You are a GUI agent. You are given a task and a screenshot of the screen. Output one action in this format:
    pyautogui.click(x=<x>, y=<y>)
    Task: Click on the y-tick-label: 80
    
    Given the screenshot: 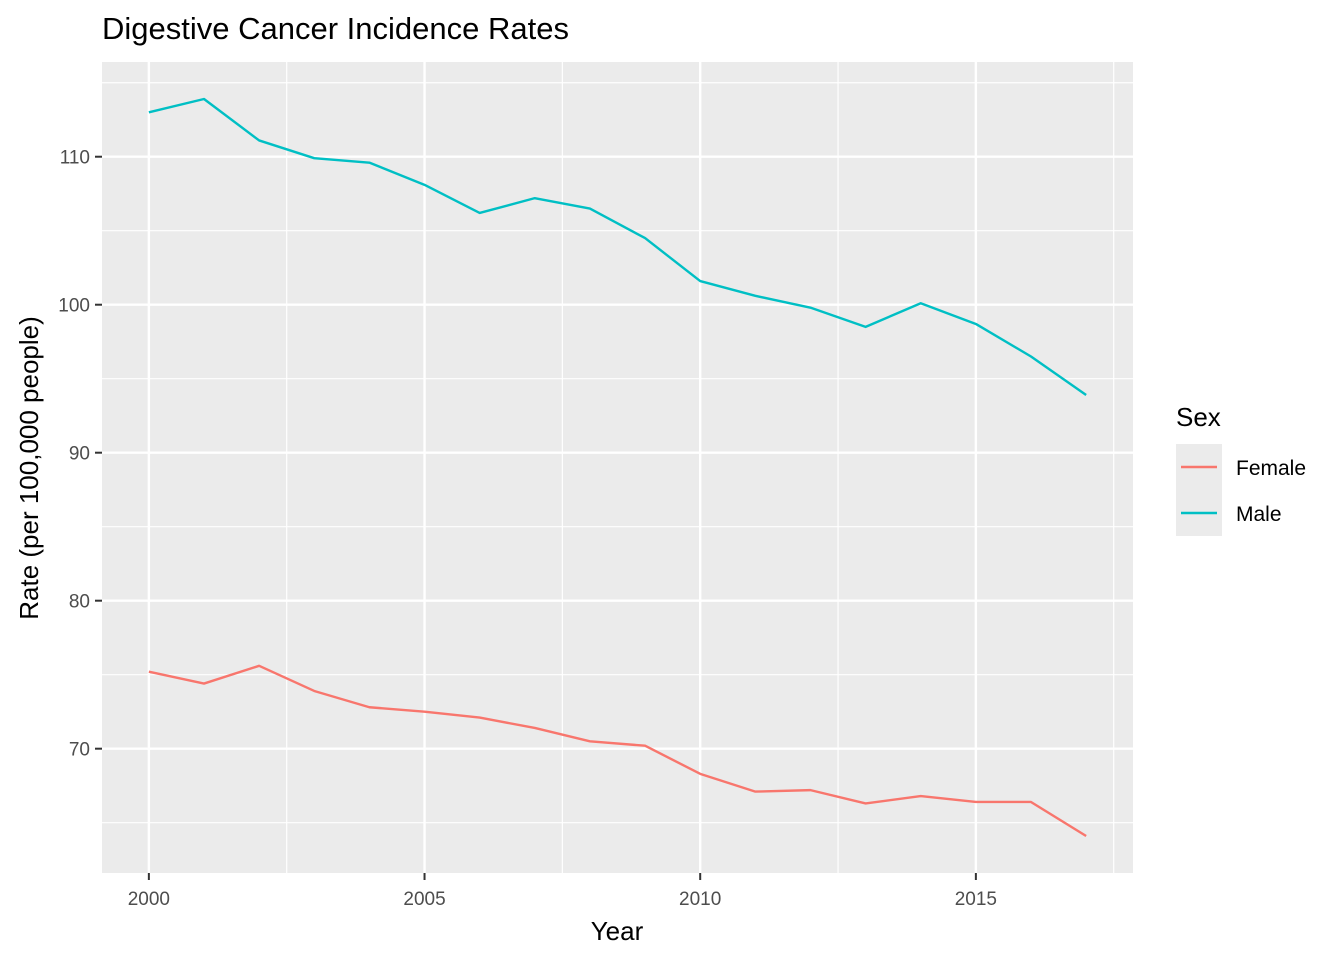 What is the action you would take?
    pyautogui.click(x=79, y=602)
    